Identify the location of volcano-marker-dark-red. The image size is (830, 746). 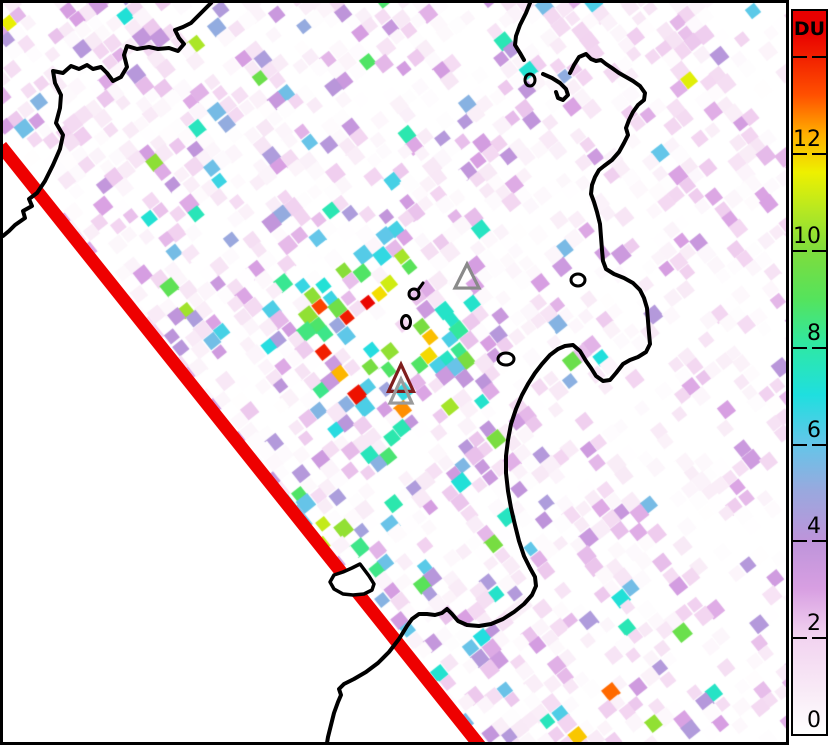
(401, 376).